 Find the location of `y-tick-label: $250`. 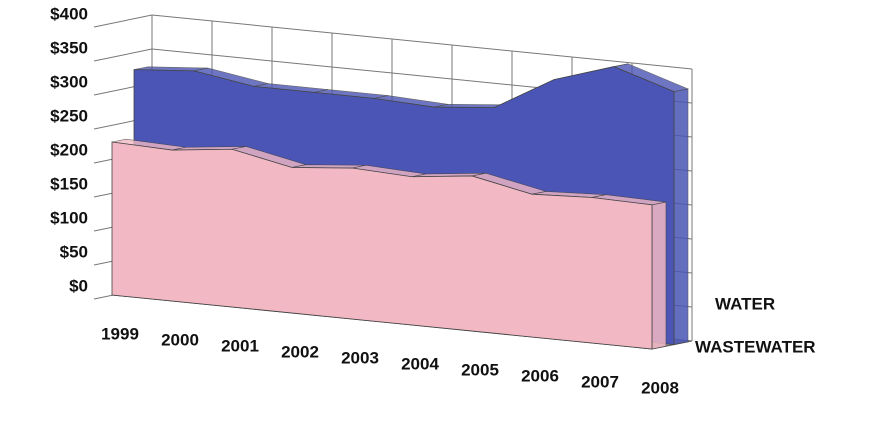

y-tick-label: $250 is located at coordinates (69, 115).